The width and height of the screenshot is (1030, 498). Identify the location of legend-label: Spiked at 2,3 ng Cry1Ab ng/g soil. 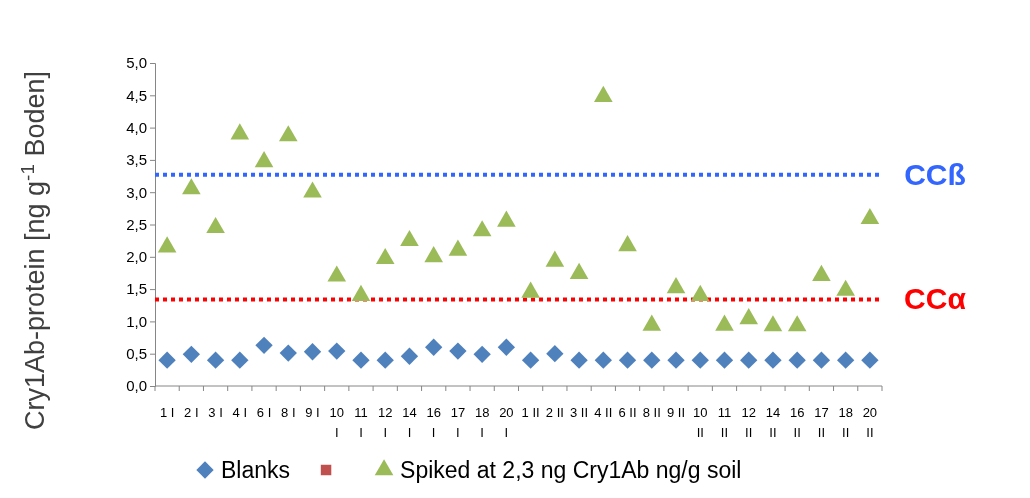
(571, 470).